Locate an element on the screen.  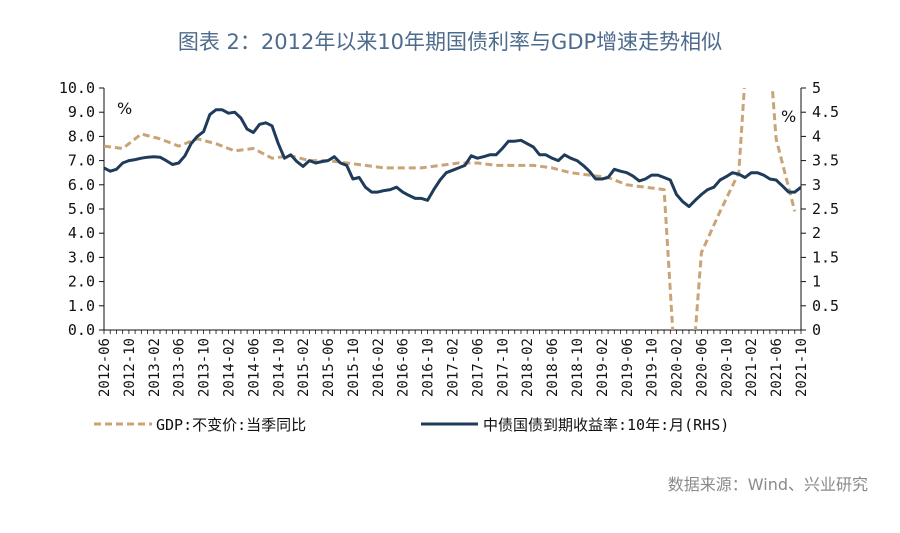
x-tick-label: 2015-06 is located at coordinates (329, 367).